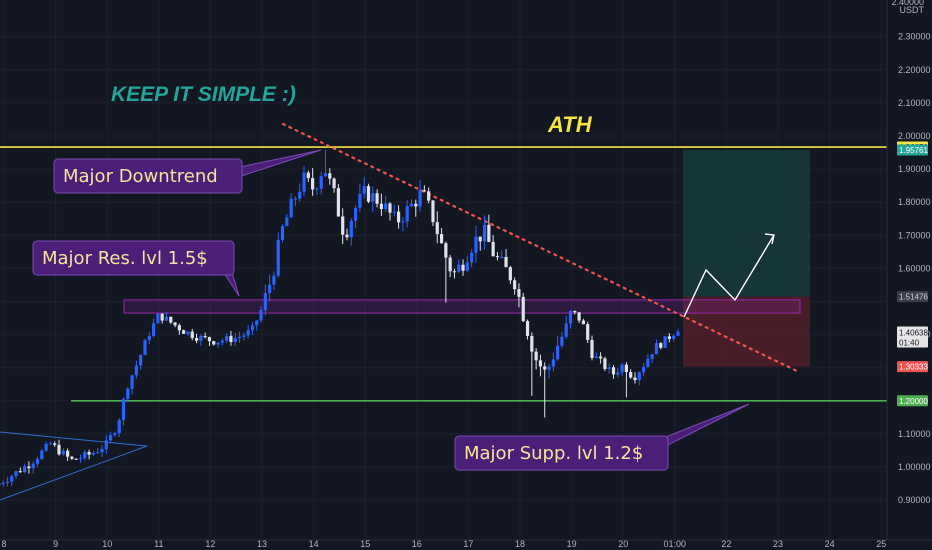 The image size is (932, 550). I want to click on time-axis: 8 9 10 11 12 13 14 15 16 17 18 19 20 01:00 22 23 24 25, so click(466, 544).